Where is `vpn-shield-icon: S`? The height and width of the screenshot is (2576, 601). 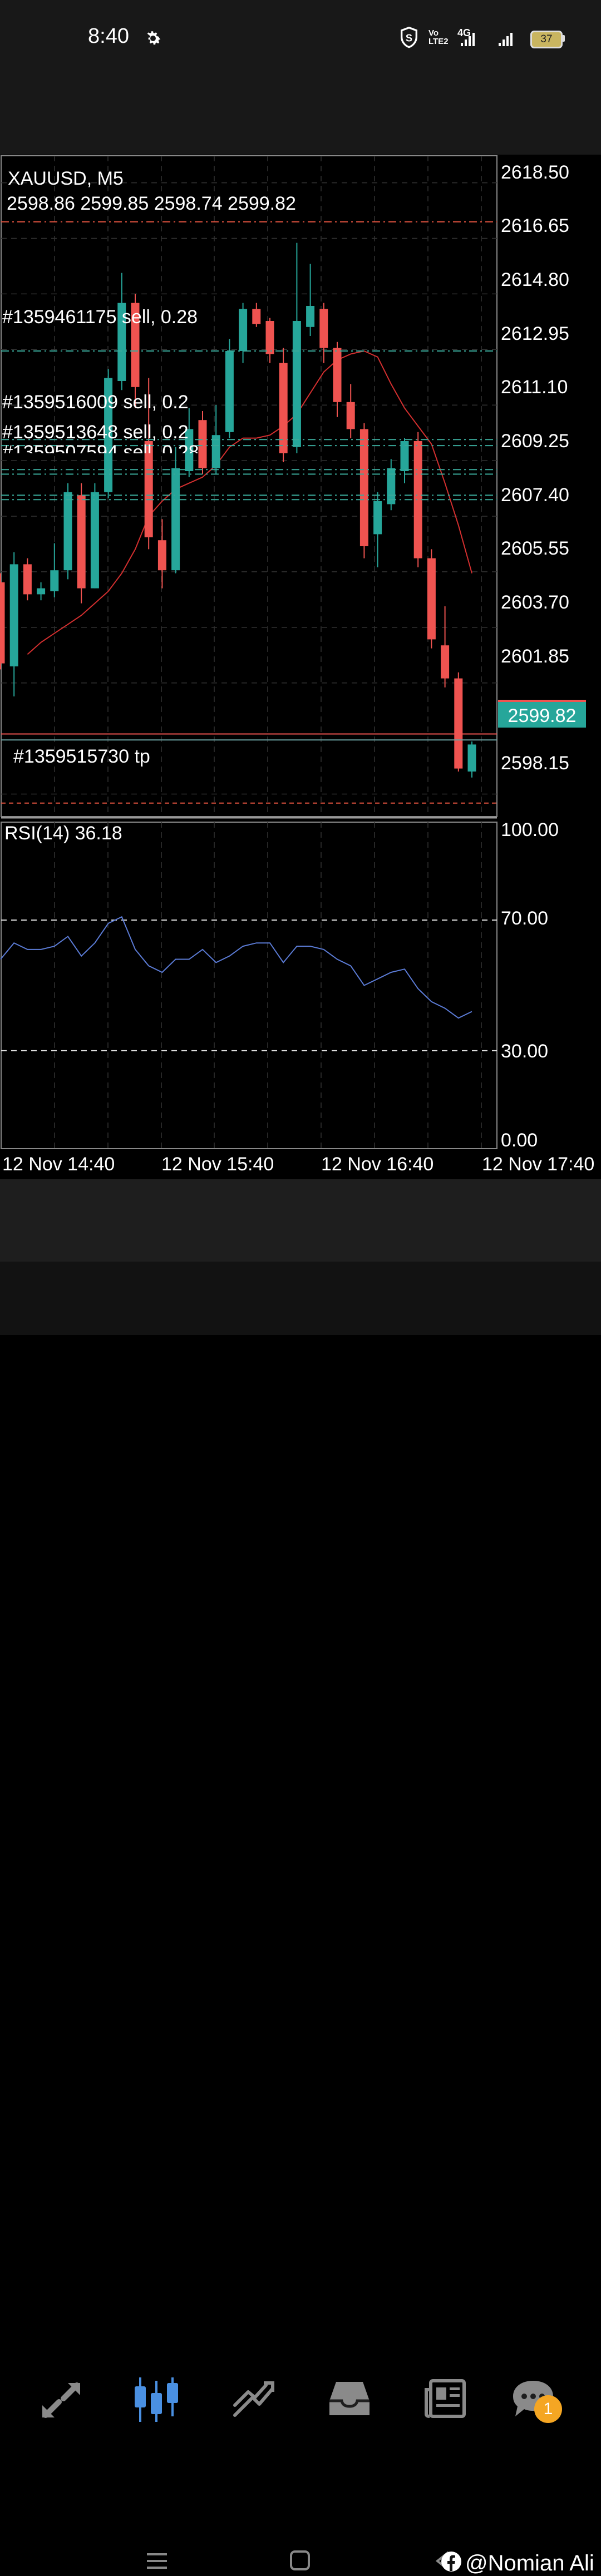 vpn-shield-icon: S is located at coordinates (409, 37).